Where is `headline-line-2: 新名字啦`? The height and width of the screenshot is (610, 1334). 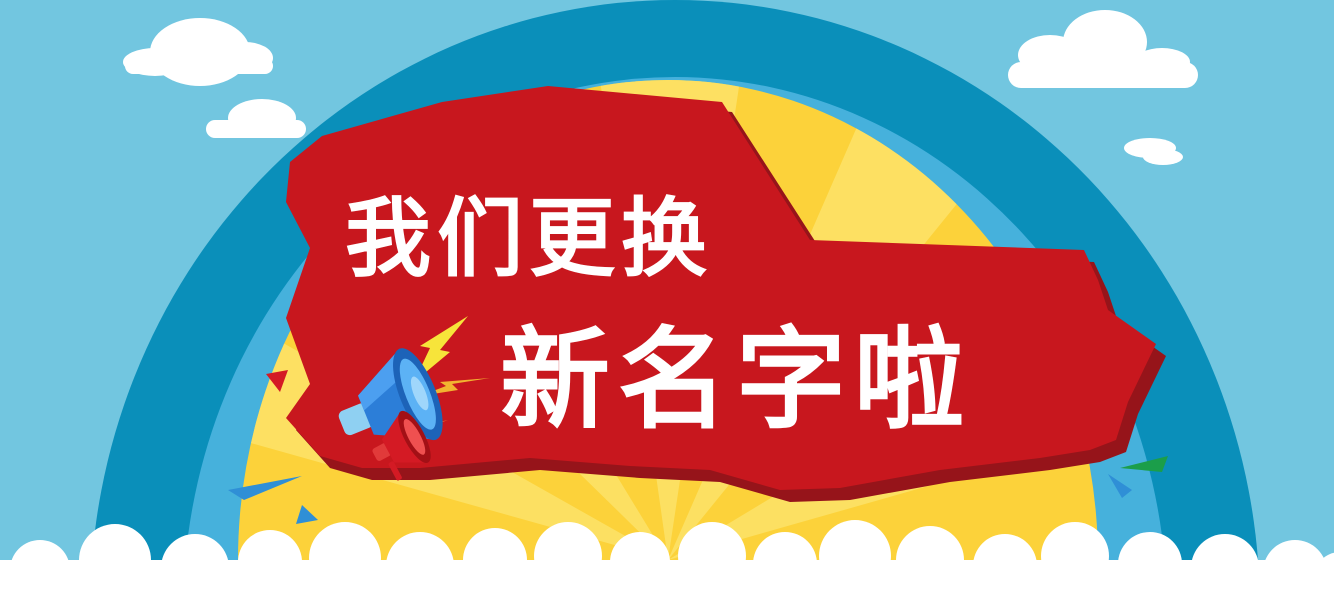 headline-line-2: 新名字啦 is located at coordinates (736, 380).